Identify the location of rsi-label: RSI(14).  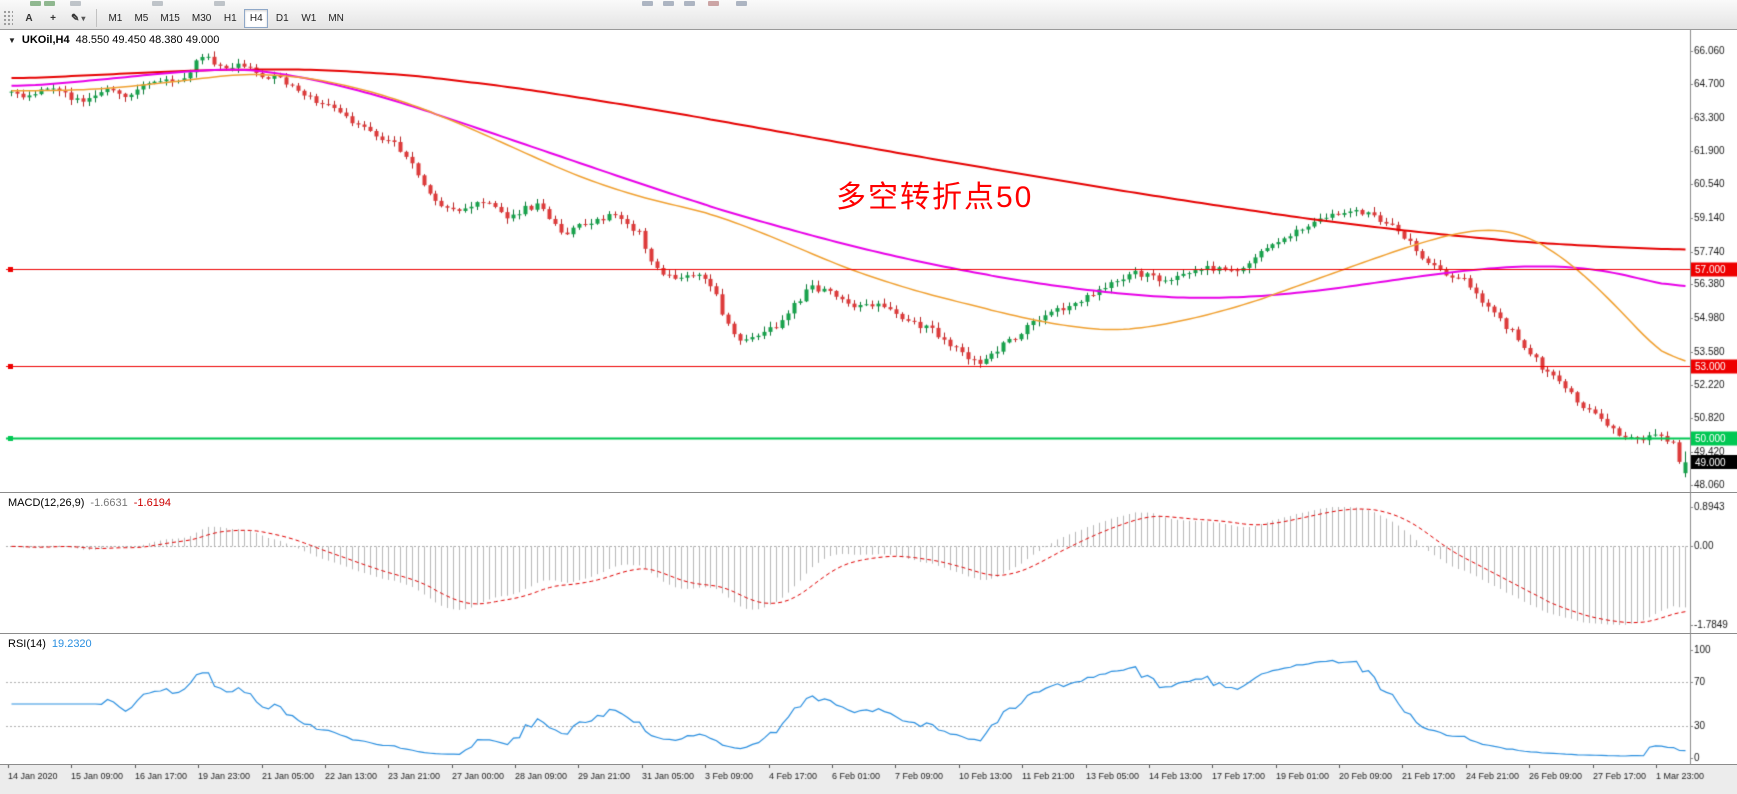
(27, 644).